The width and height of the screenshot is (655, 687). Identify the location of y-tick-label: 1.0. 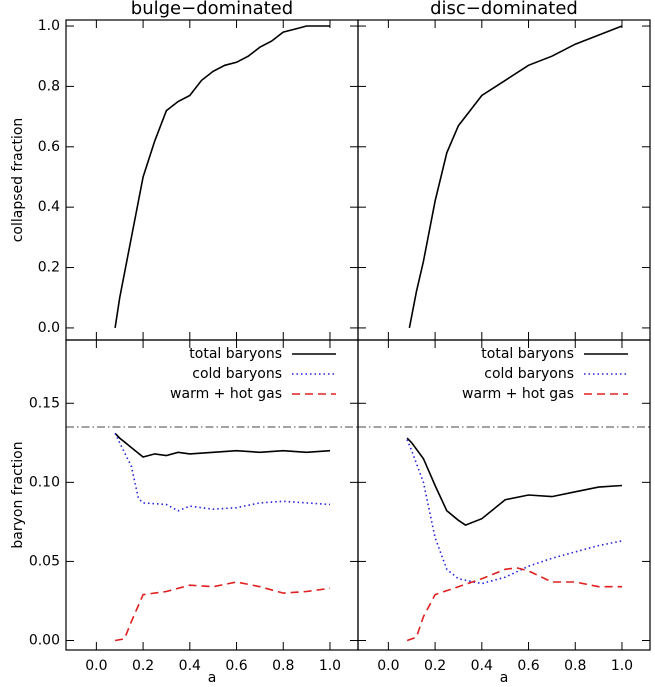
(49, 26).